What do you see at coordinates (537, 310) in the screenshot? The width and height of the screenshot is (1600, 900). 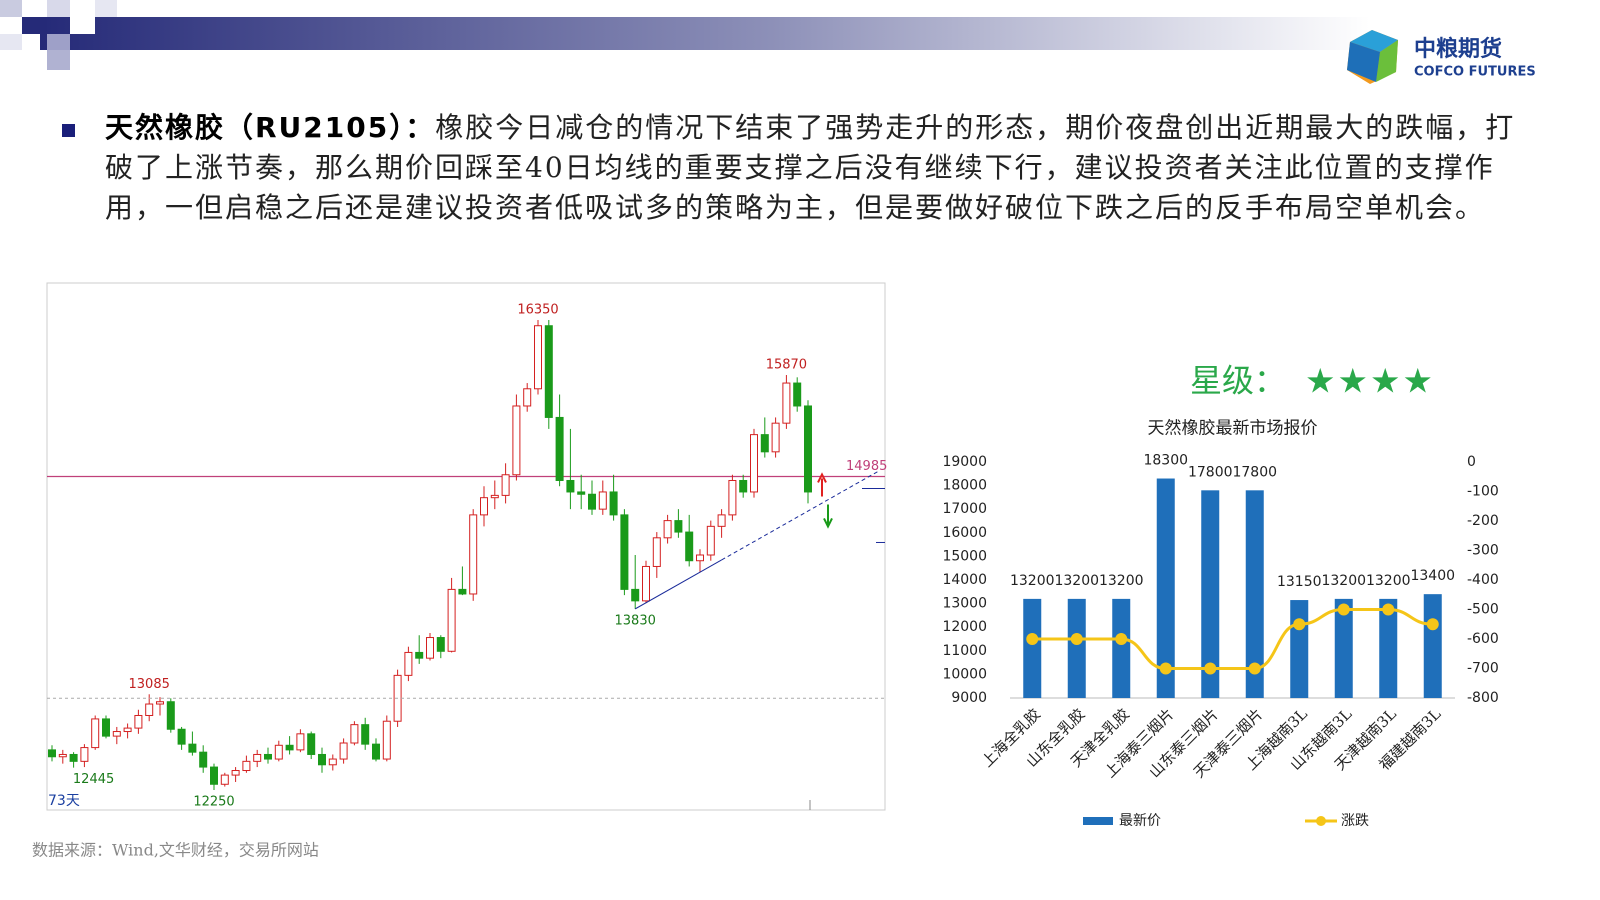 I see `high-label: 16350` at bounding box center [537, 310].